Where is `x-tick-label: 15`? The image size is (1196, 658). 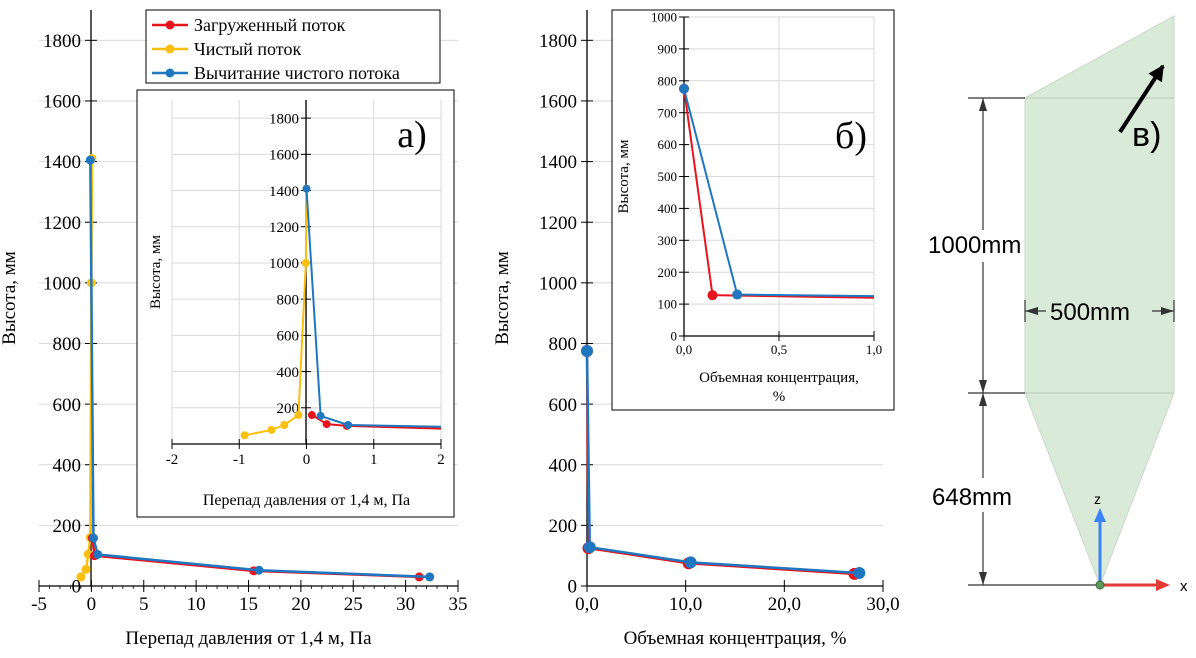 x-tick-label: 15 is located at coordinates (248, 604).